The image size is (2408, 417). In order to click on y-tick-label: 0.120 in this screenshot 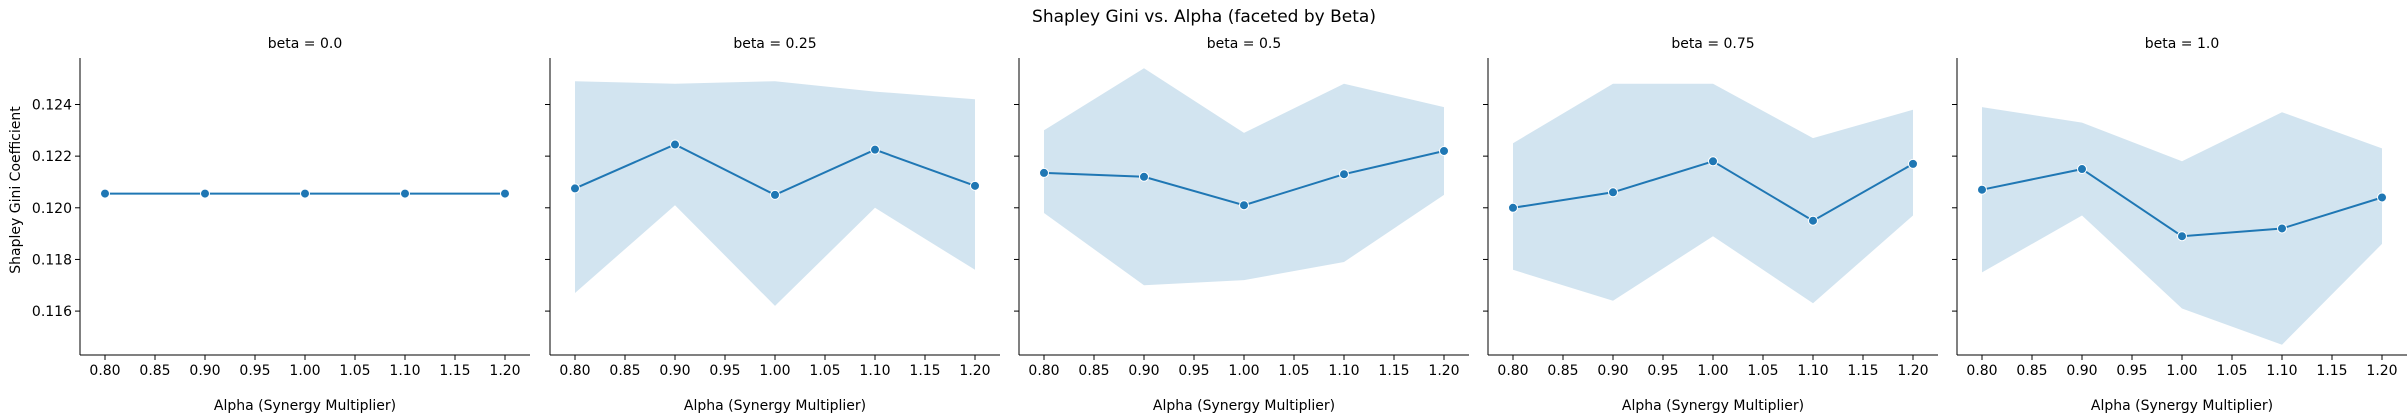, I will do `click(52, 209)`.